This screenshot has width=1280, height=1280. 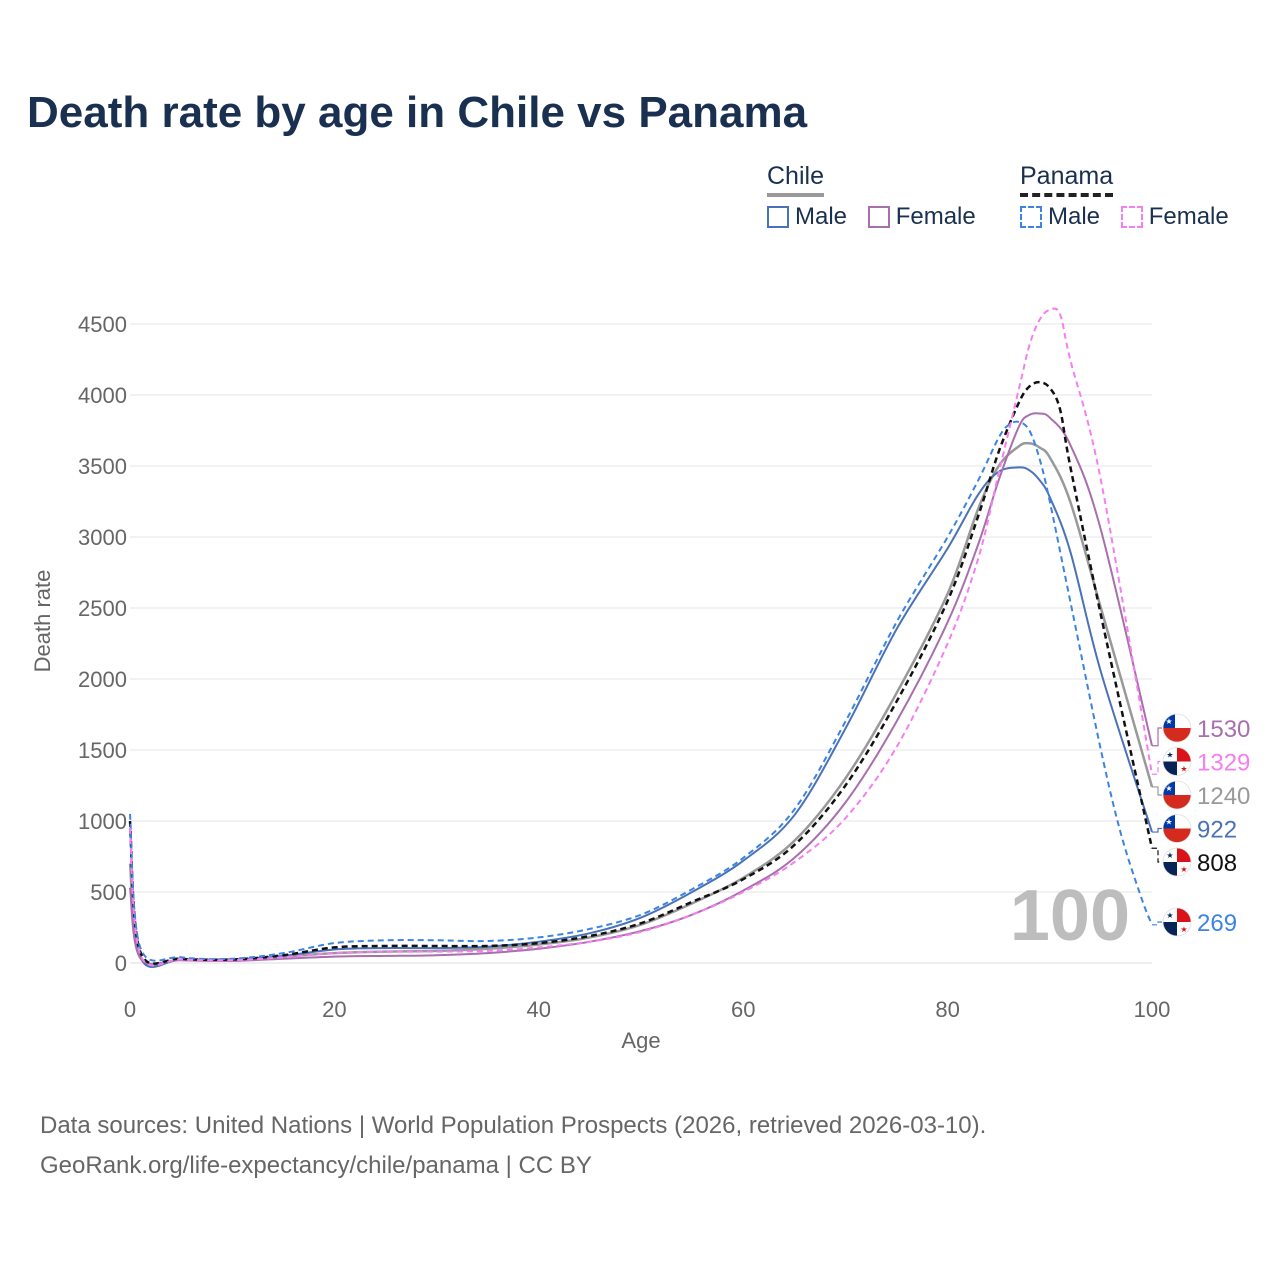 What do you see at coordinates (102, 608) in the screenshot?
I see `y-tick-label-2500: 2500` at bounding box center [102, 608].